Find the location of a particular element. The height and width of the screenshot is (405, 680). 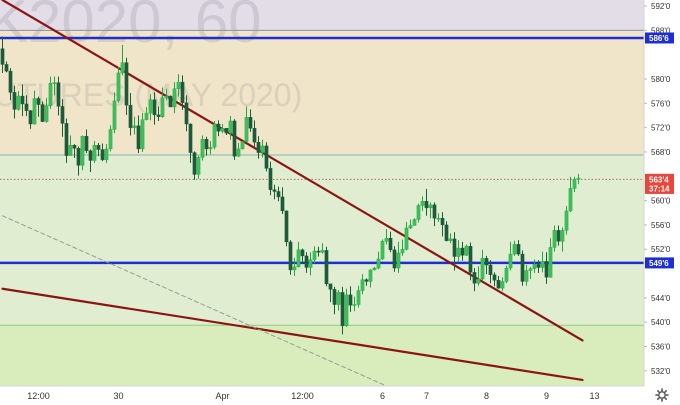

price-tag-label: 549'6 is located at coordinates (659, 263).